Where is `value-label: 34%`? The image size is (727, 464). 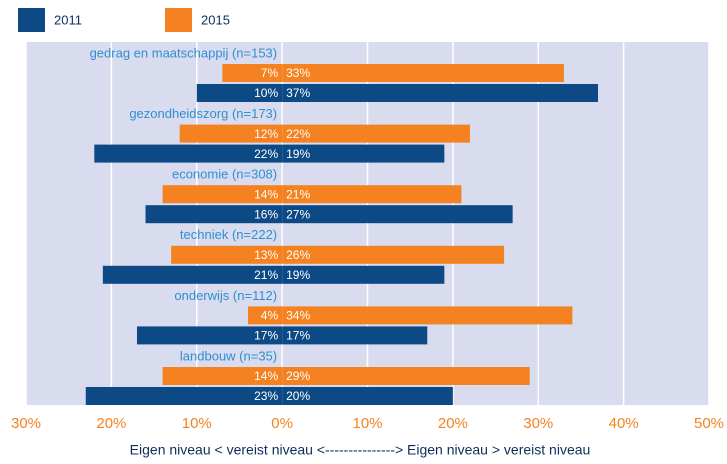
value-label: 34% is located at coordinates (298, 316).